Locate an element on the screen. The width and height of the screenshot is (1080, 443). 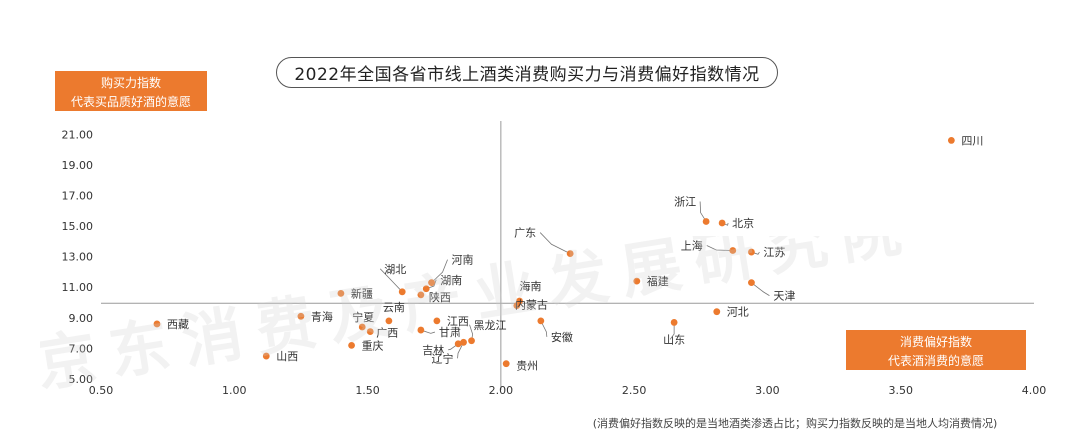
point-label: 天津 is located at coordinates (784, 296).